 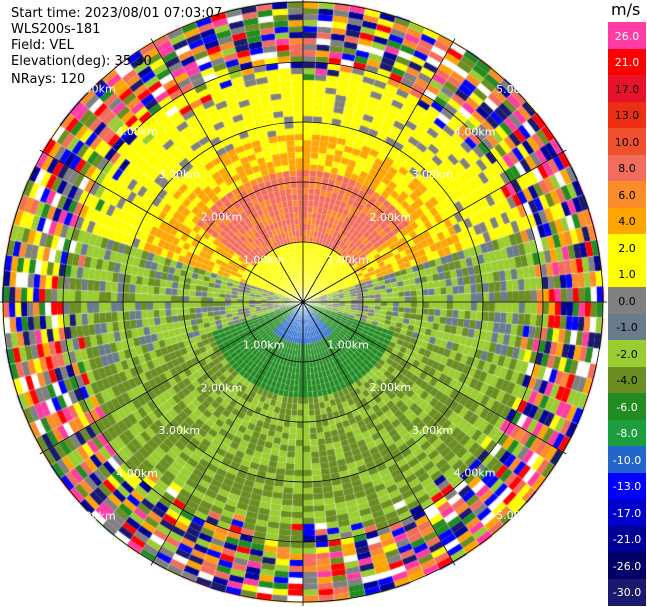 I want to click on colorbar-tick-label: 0.0, so click(x=627, y=301).